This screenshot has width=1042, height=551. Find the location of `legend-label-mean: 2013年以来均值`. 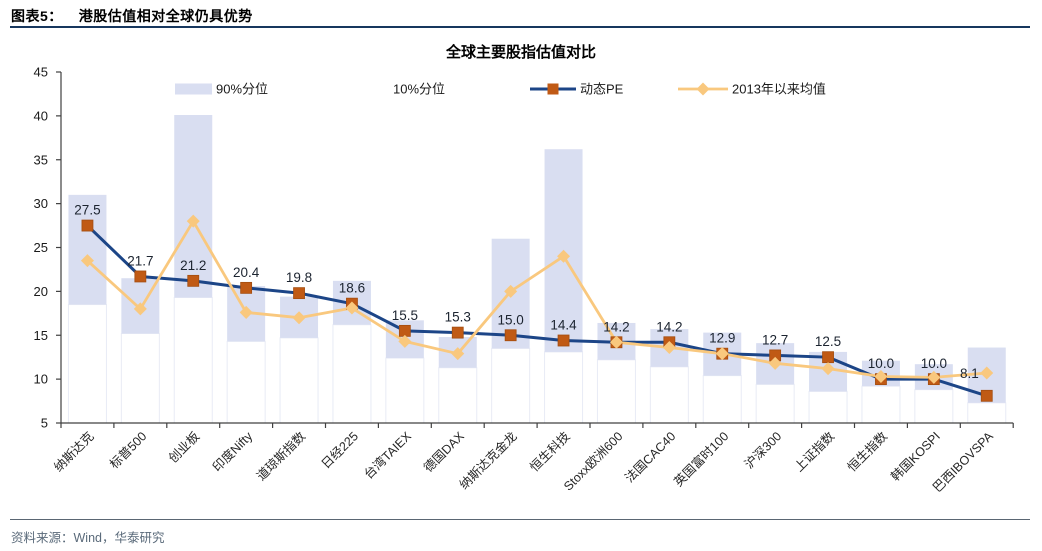

legend-label-mean: 2013年以来均值 is located at coordinates (779, 89).